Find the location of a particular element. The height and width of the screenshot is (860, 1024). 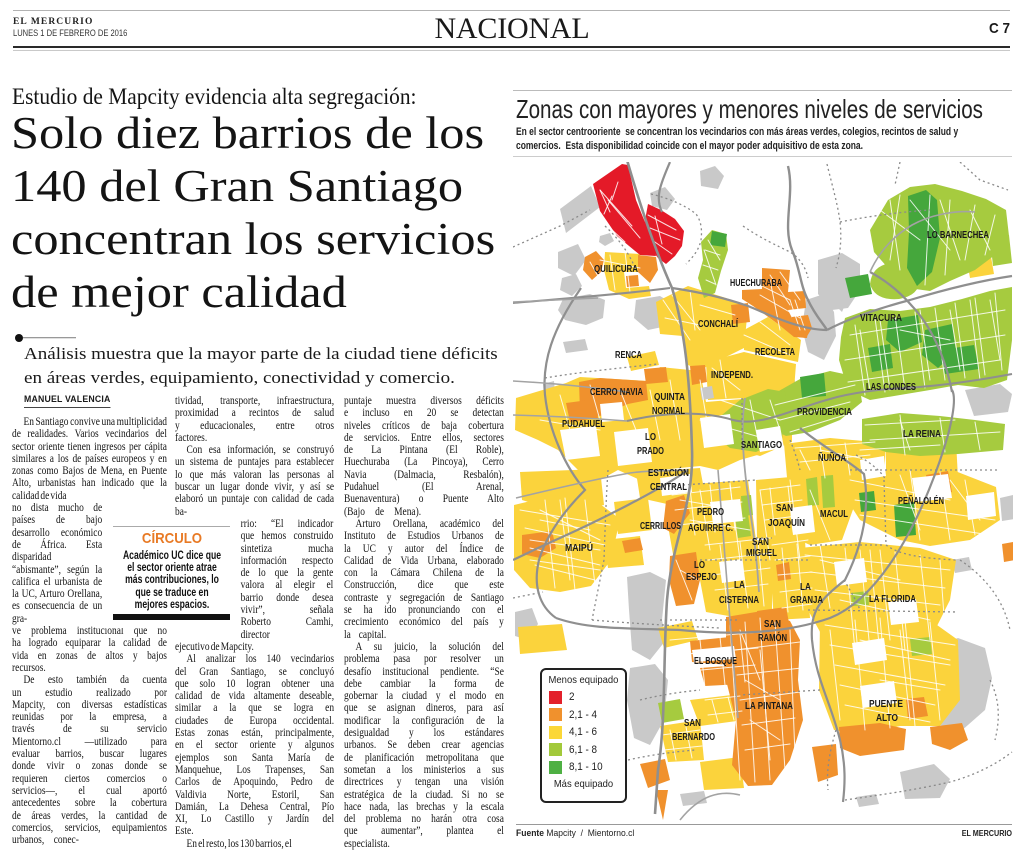

svg-text: RENCA is located at coordinates (628, 355).